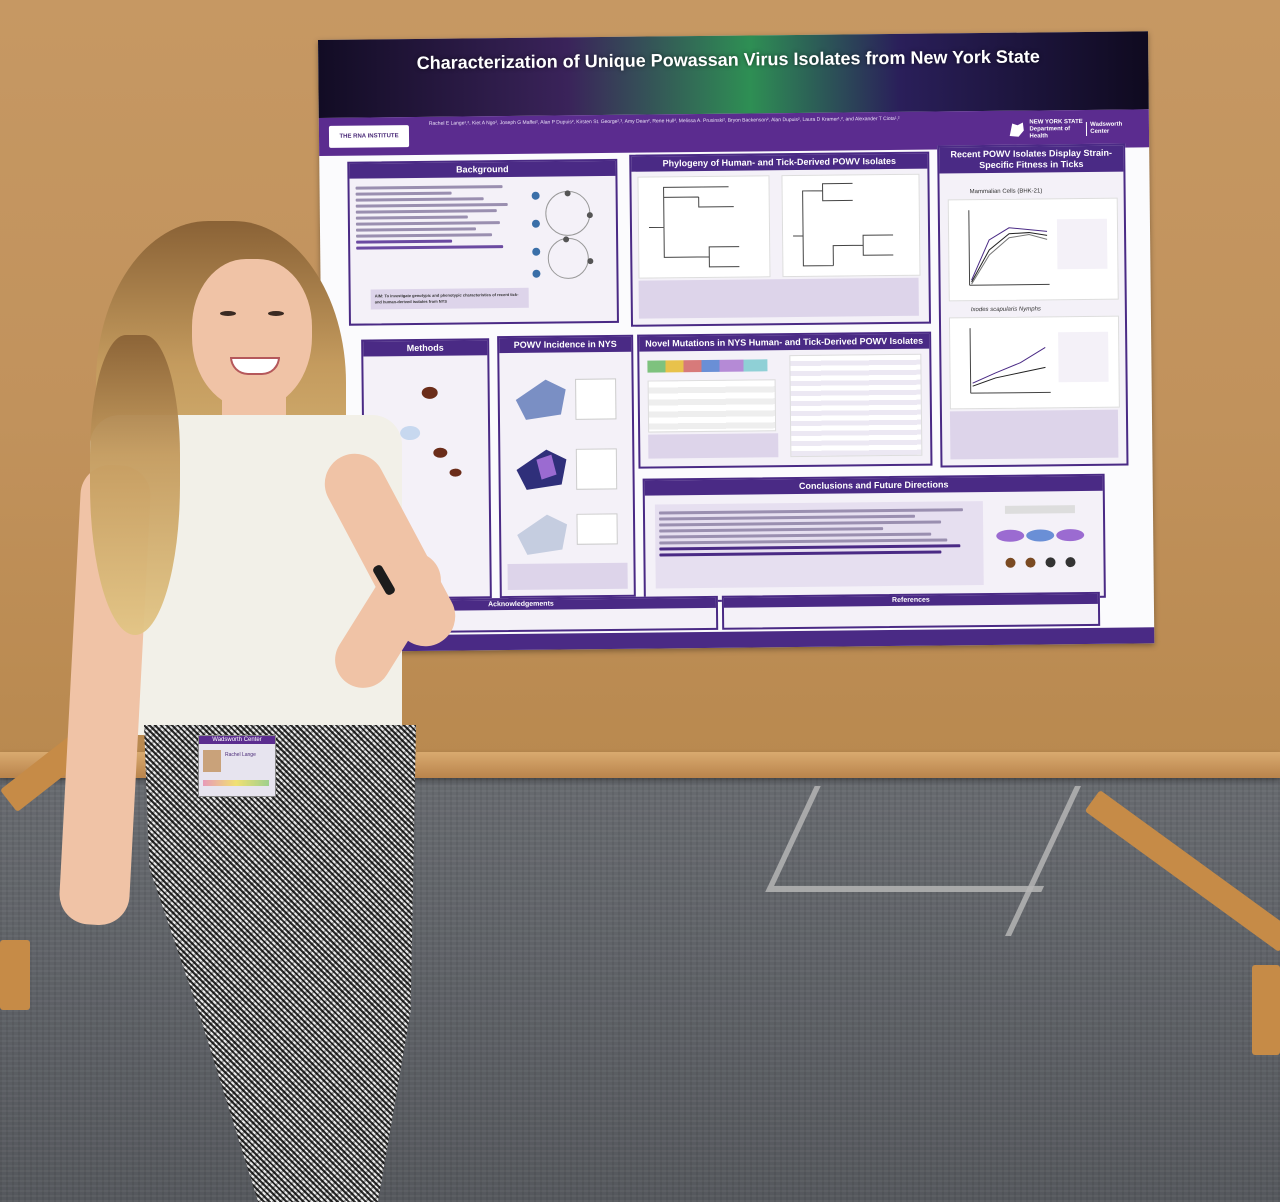 The width and height of the screenshot is (1280, 1202). What do you see at coordinates (1112, 128) in the screenshot?
I see `dept-logo-line3: Wadsworth Center` at bounding box center [1112, 128].